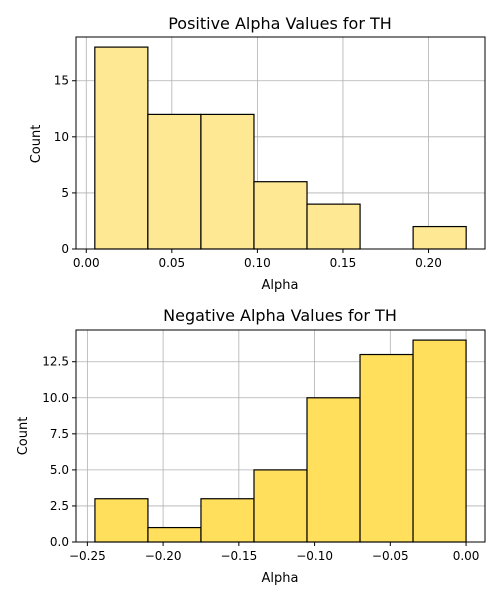 This screenshot has height=600, width=500. I want to click on chart-title: Negative Alpha Values for TH, so click(280, 315).